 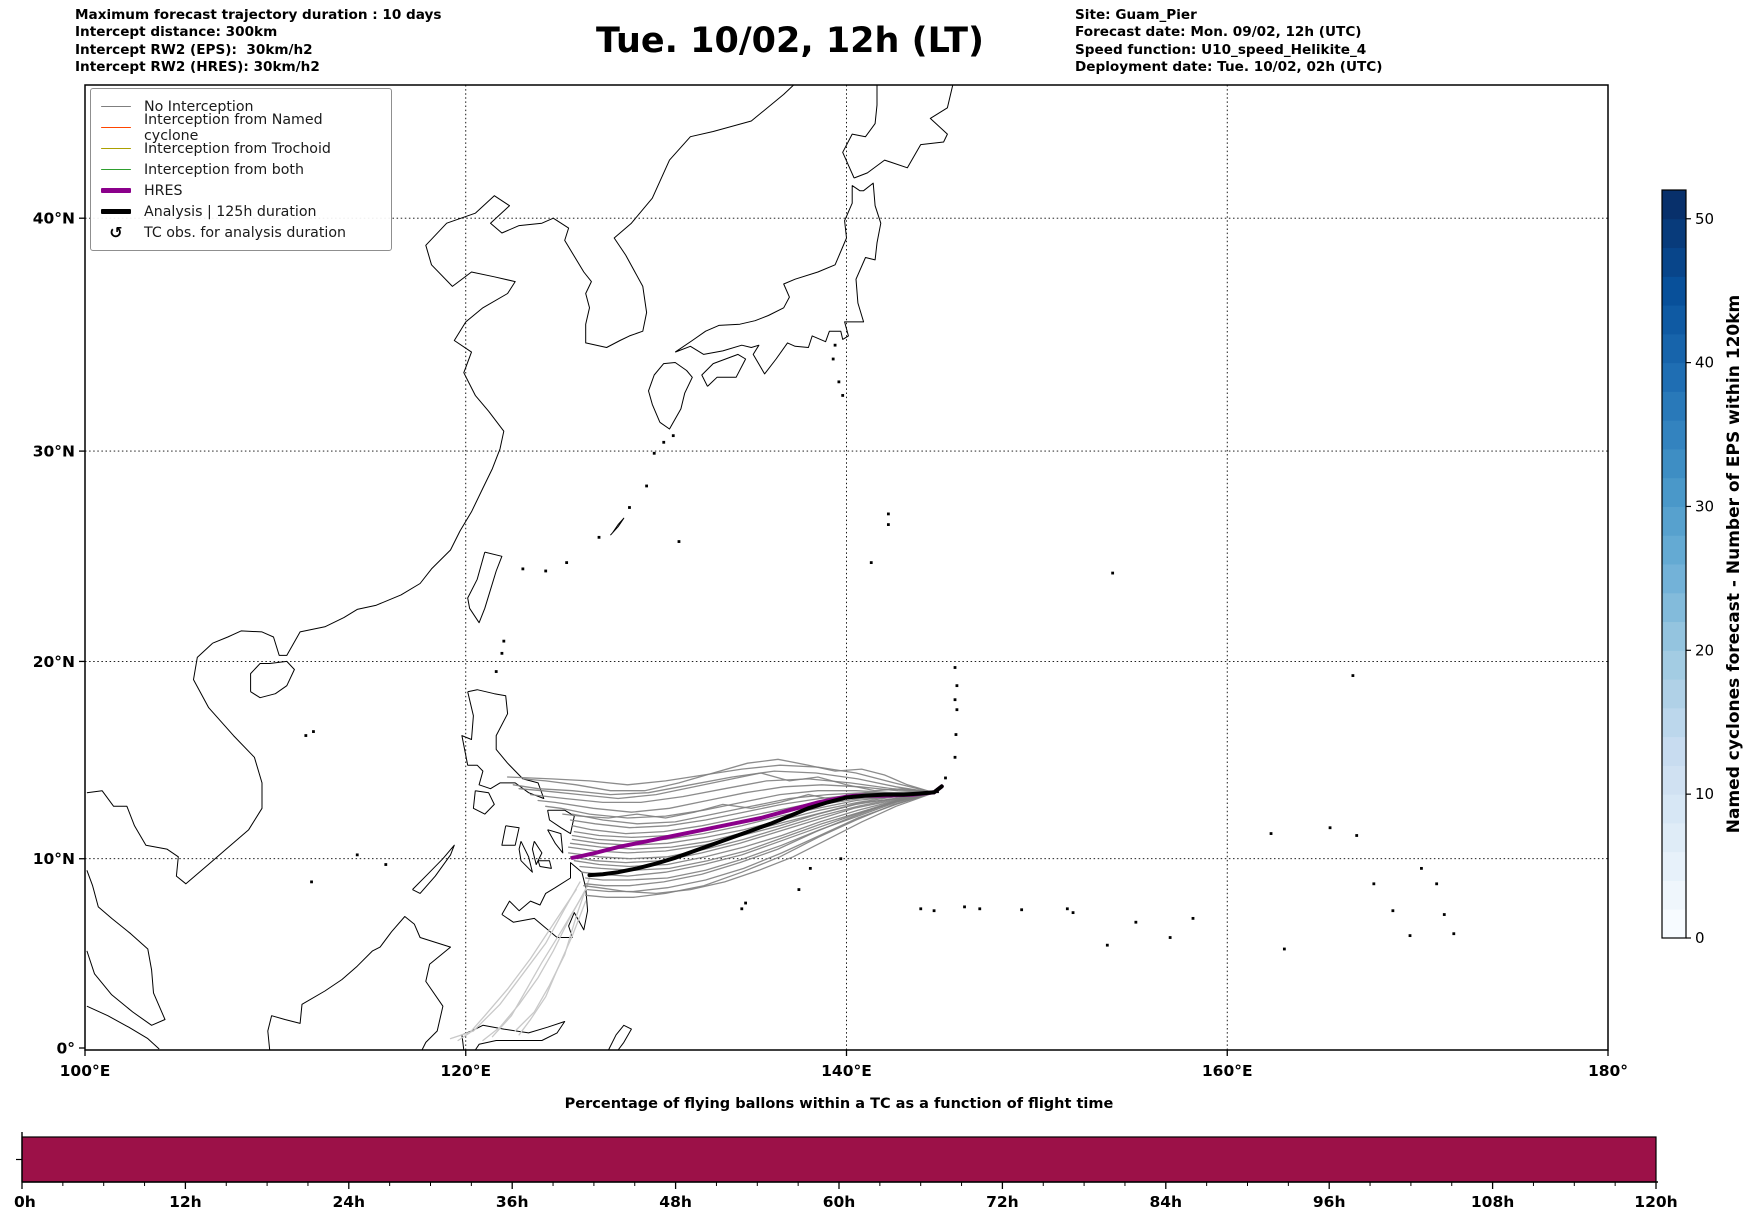 What do you see at coordinates (194, 49) in the screenshot?
I see `header-line: Intercept RW2 (EPS): 30km/h2` at bounding box center [194, 49].